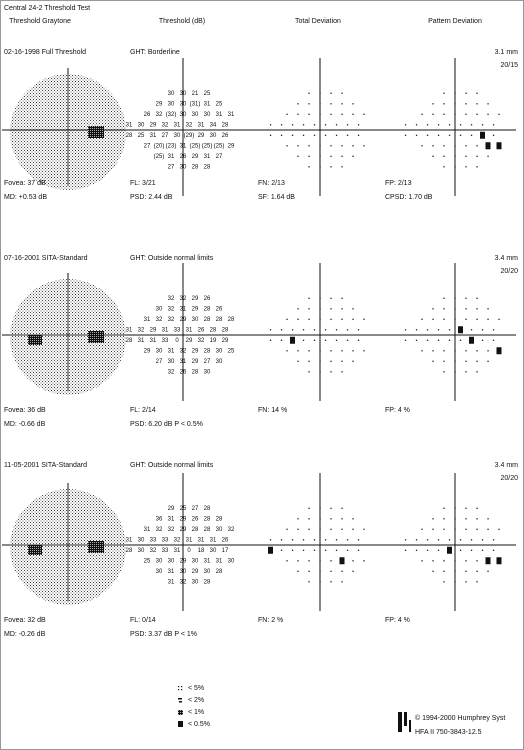 The height and width of the screenshot is (750, 524). Describe the element at coordinates (143, 620) in the screenshot. I see `stat-fl: FL: 0/14` at that location.